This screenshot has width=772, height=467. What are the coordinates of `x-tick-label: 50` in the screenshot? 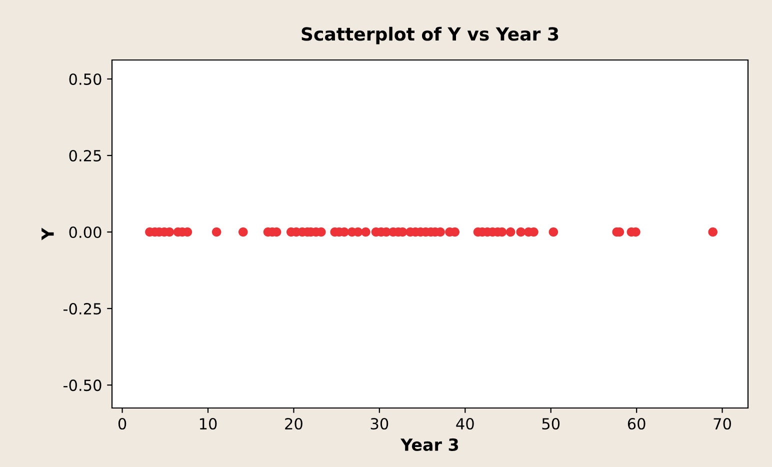 It's located at (551, 424).